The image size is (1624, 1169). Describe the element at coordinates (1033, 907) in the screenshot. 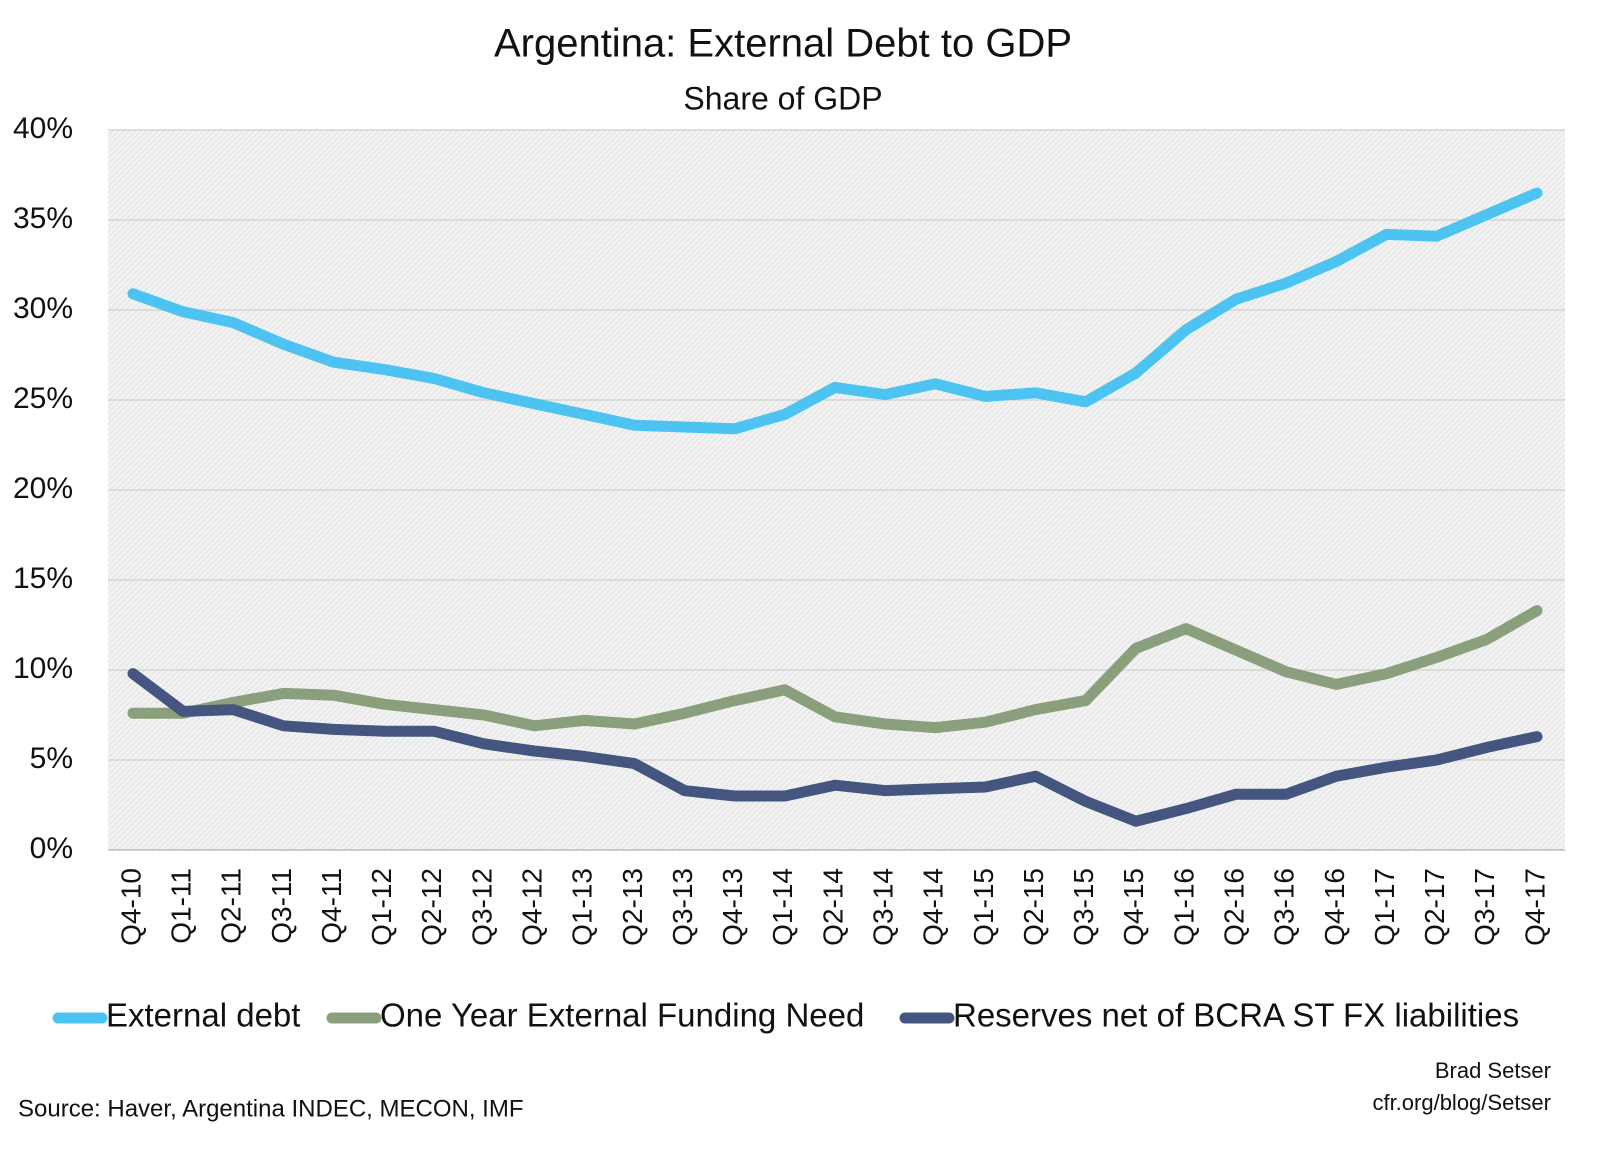

I see `x-tick-label: Q2-15` at that location.